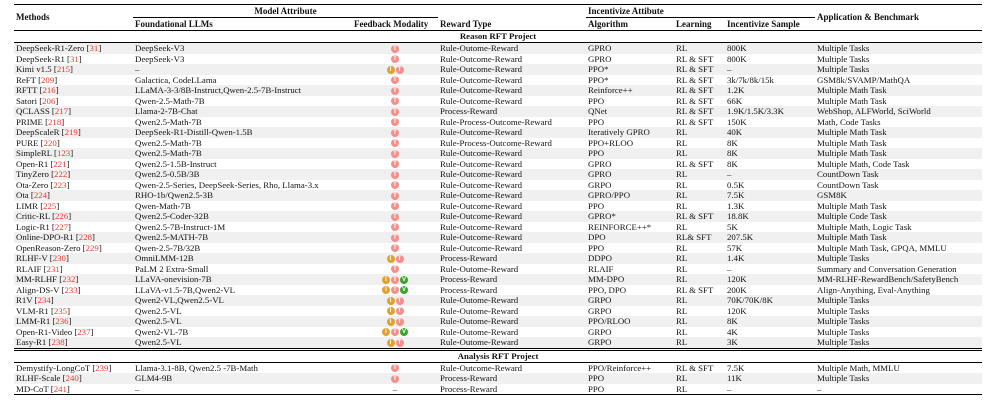  What do you see at coordinates (59, 247) in the screenshot?
I see `cell-method: OpenReason-Zero [229]` at bounding box center [59, 247].